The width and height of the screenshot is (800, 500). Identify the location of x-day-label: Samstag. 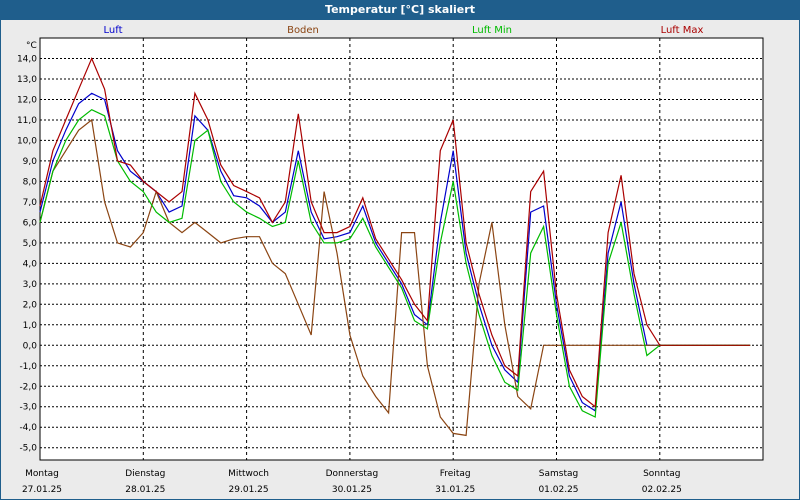
(558, 474).